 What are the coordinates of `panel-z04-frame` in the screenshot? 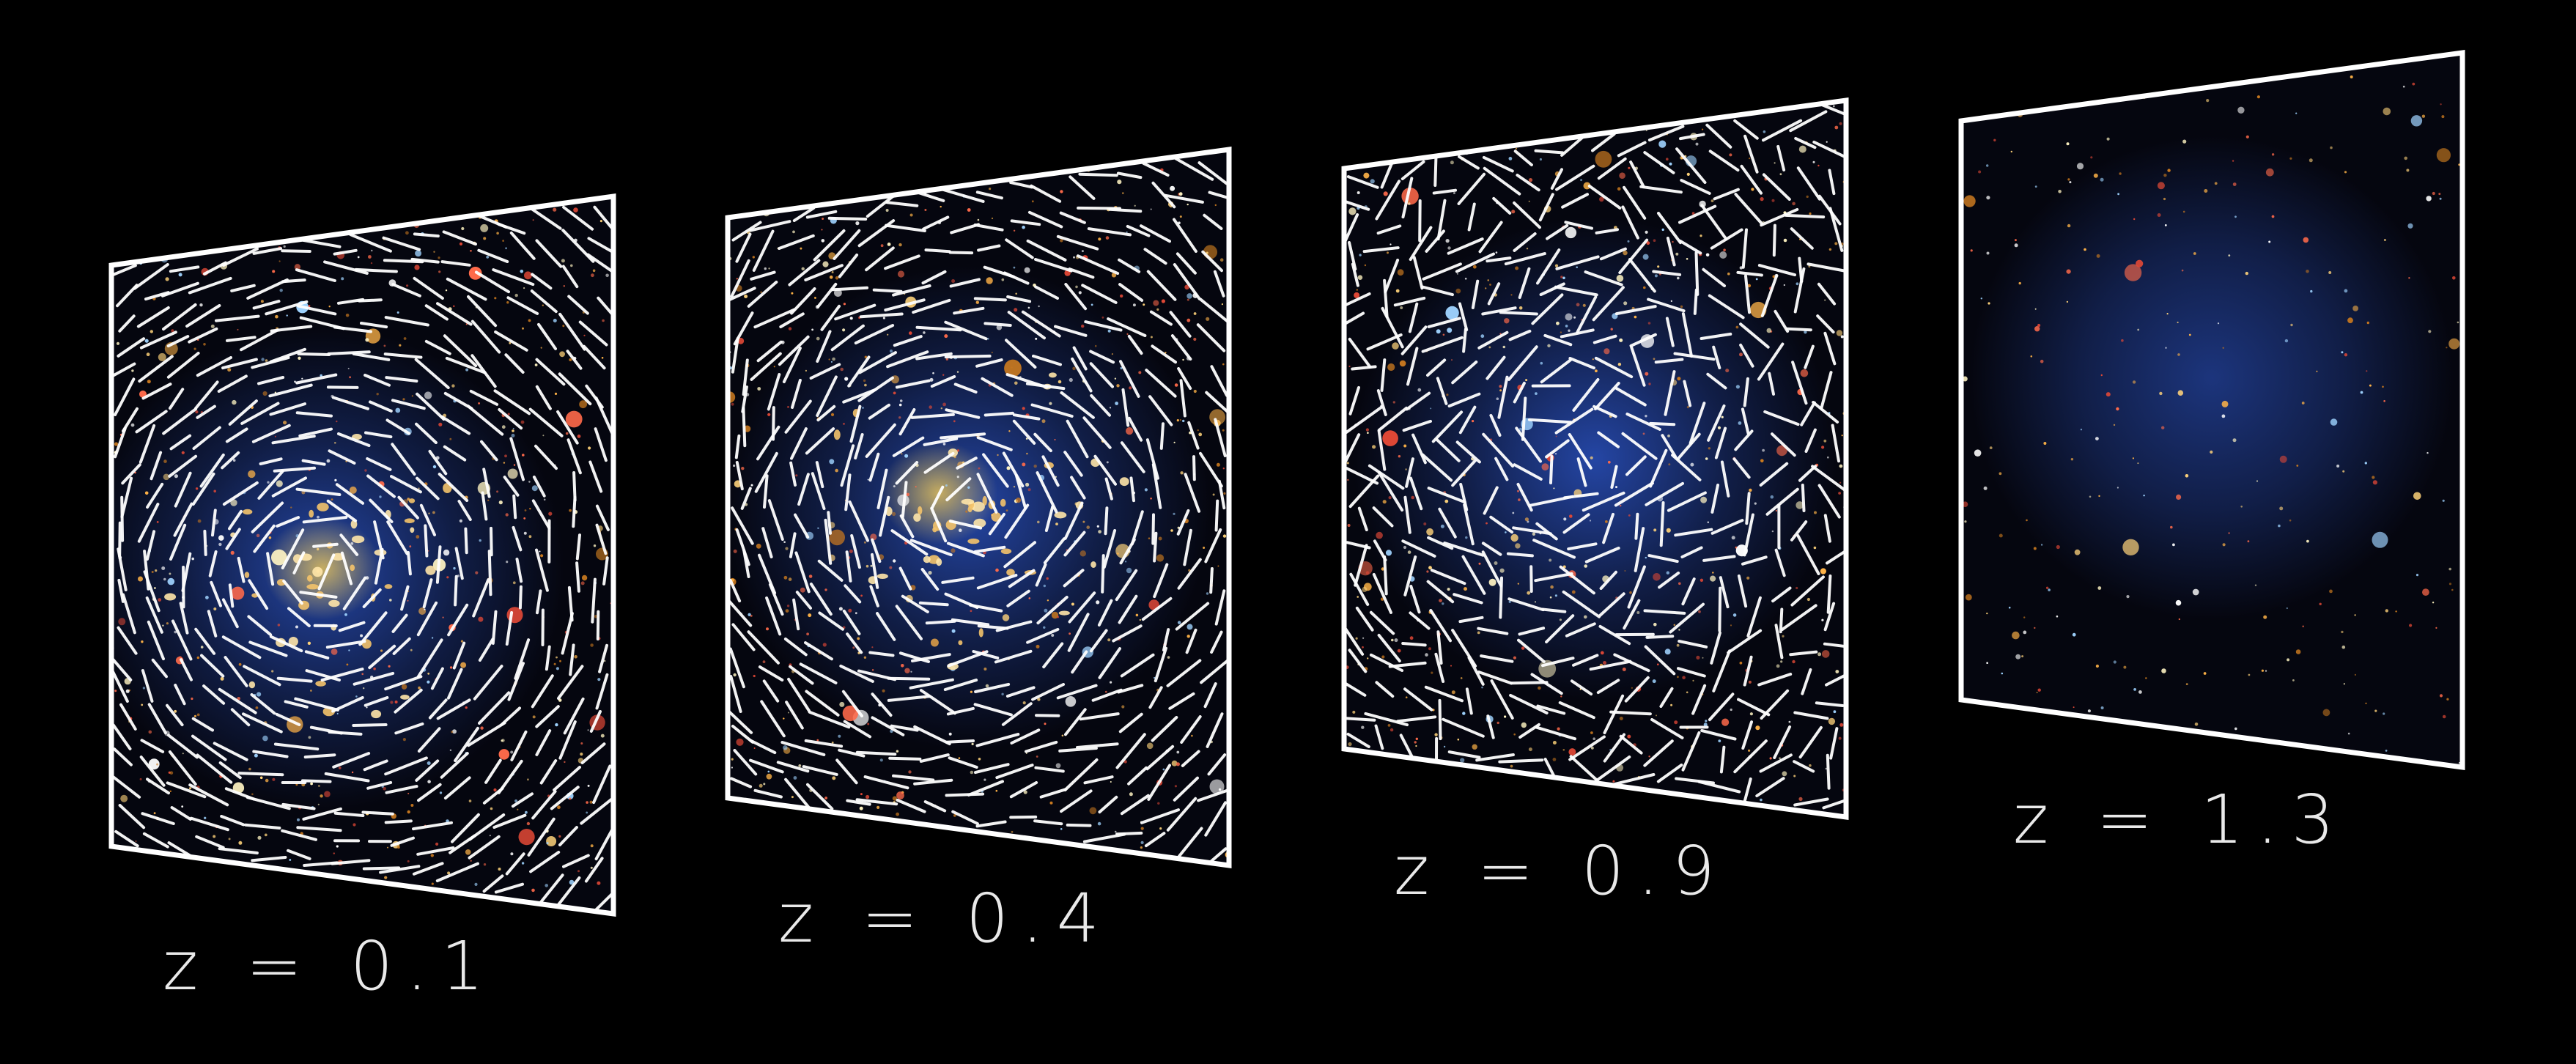 It's located at (978, 507).